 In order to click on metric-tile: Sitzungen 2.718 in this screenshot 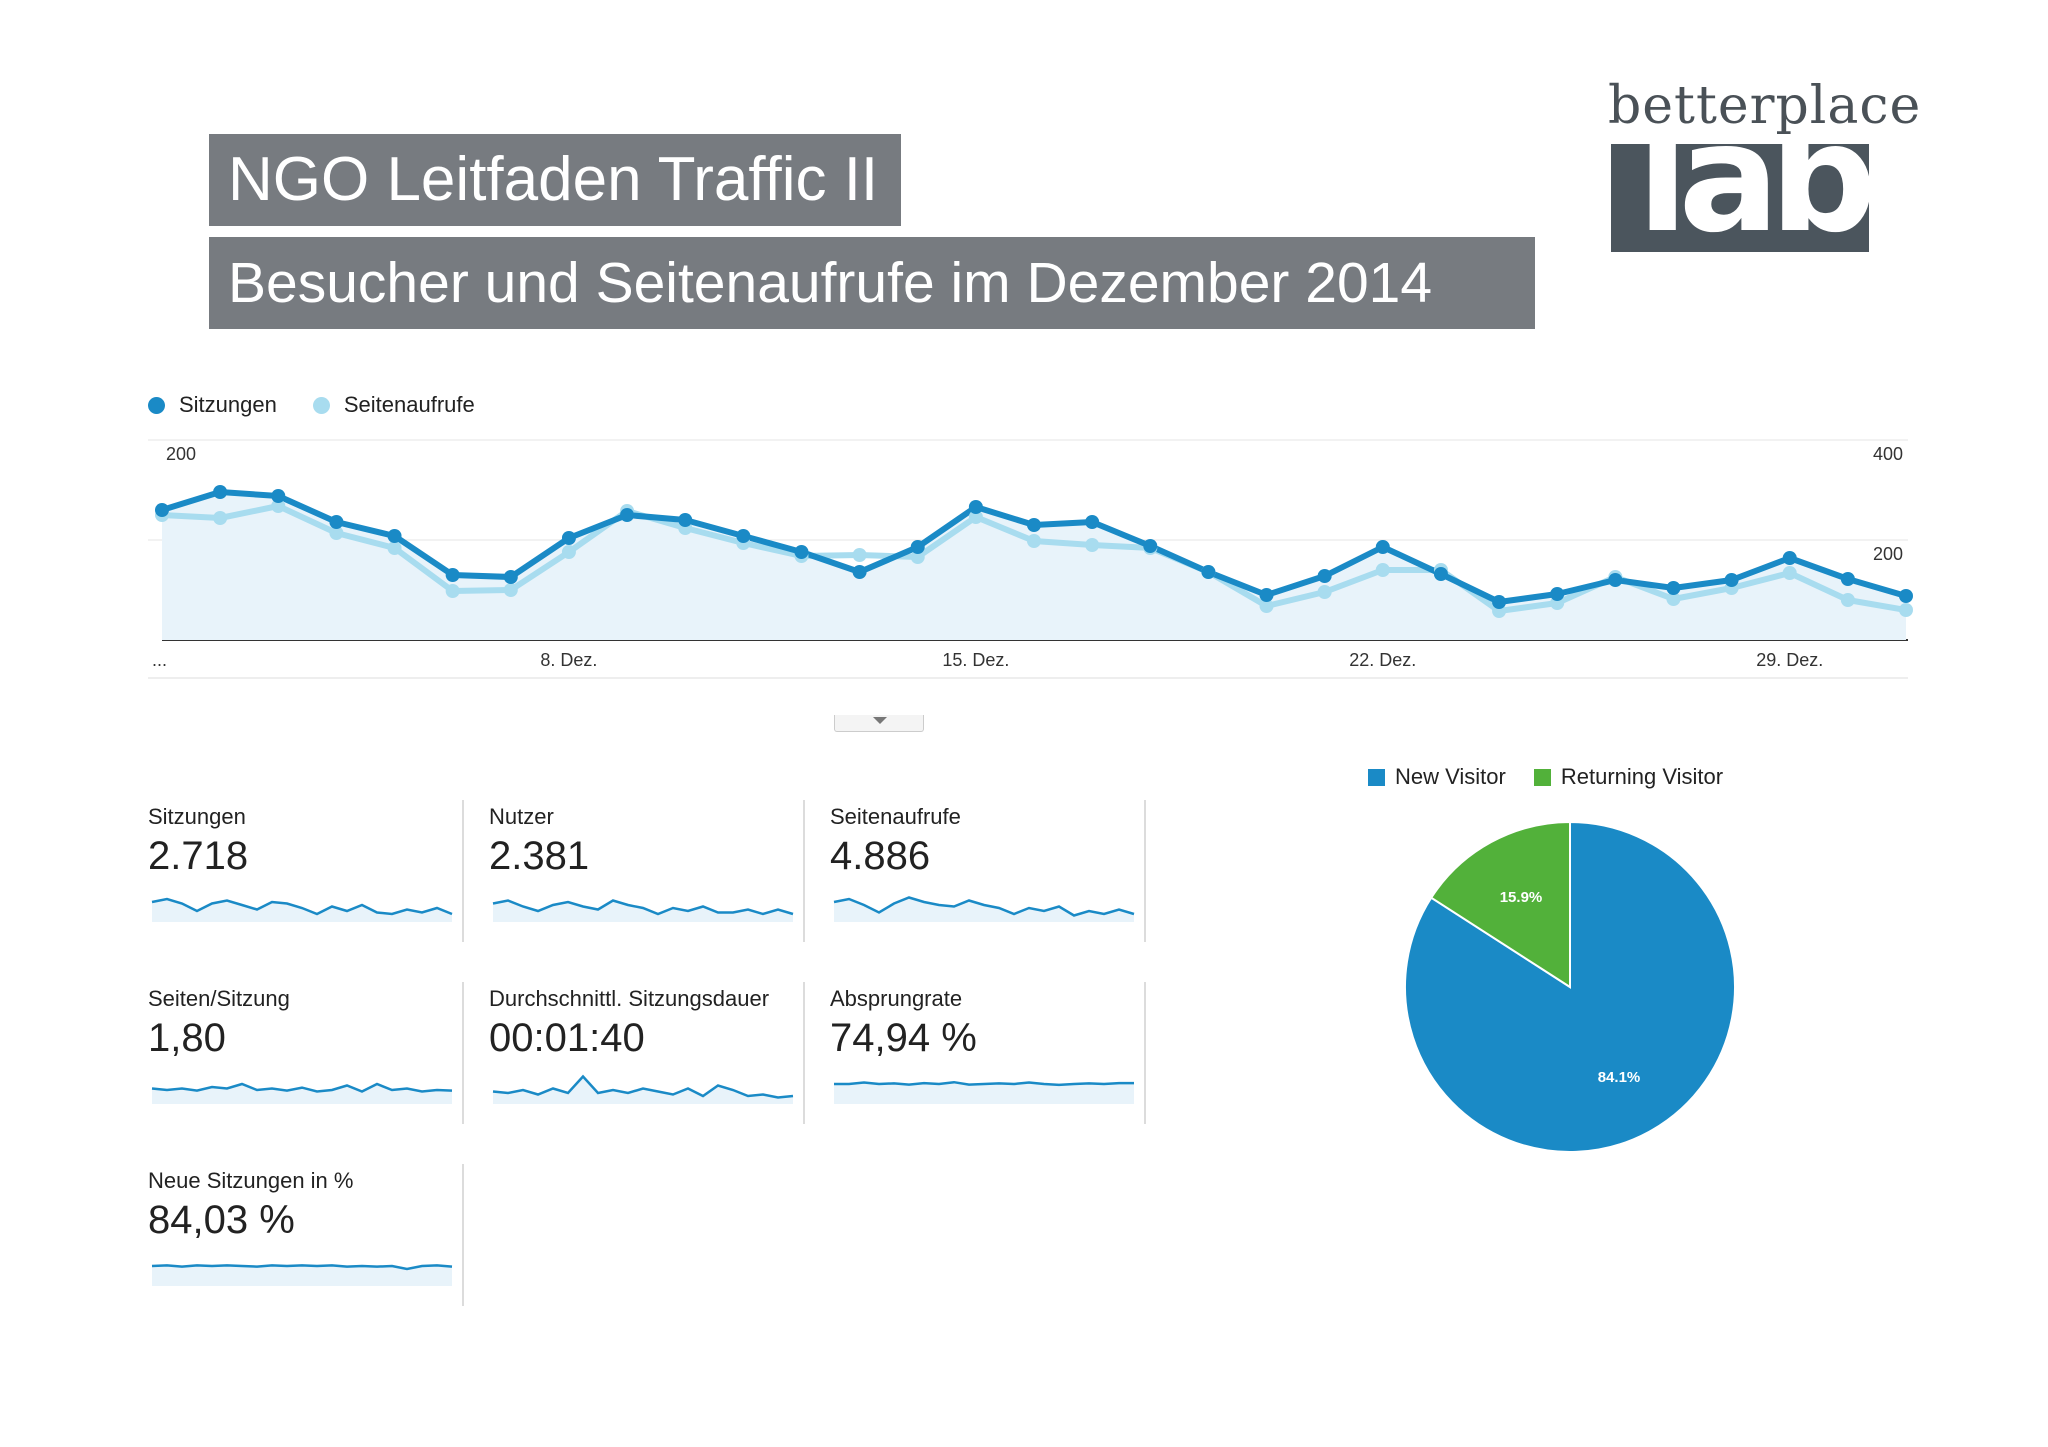, I will do `click(306, 871)`.